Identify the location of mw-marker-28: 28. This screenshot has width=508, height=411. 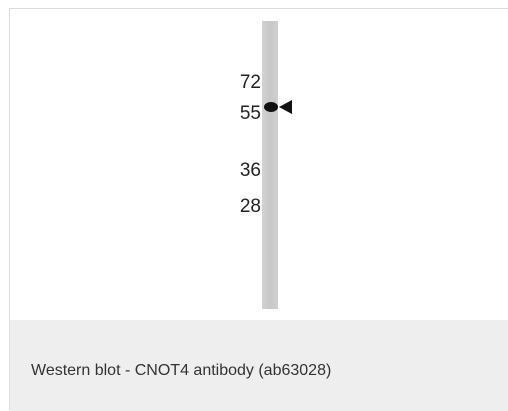
(250, 206).